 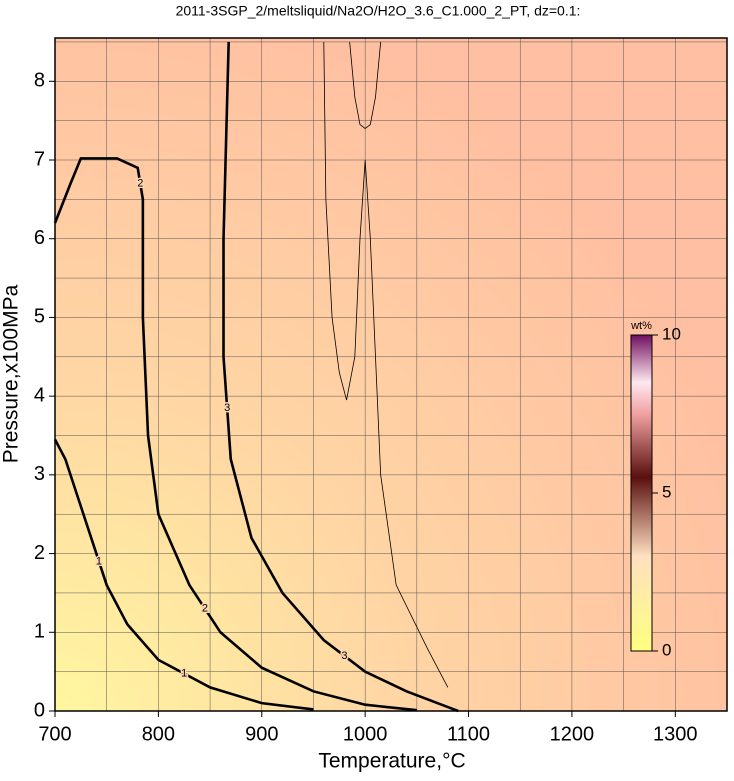 What do you see at coordinates (39, 317) in the screenshot?
I see `y-tick-label: 5` at bounding box center [39, 317].